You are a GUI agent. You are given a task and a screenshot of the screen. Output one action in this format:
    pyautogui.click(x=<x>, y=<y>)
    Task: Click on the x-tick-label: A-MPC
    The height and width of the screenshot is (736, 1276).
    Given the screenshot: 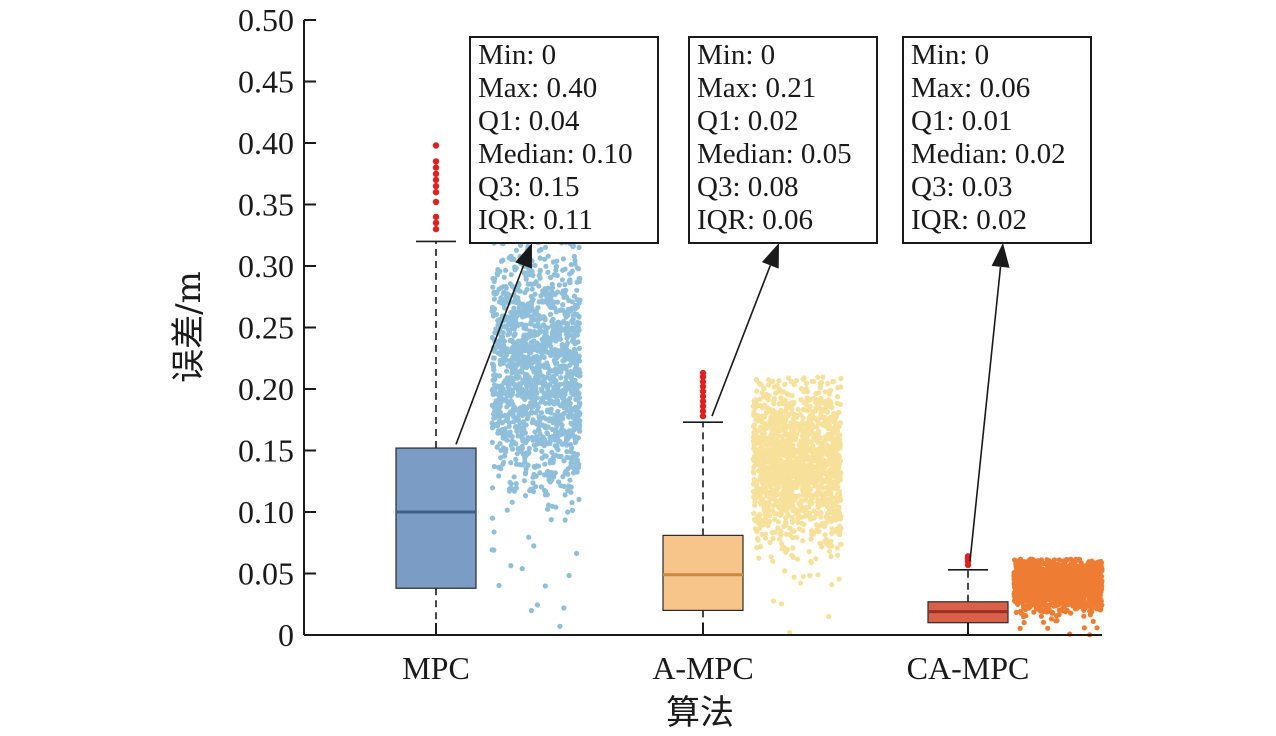 What is the action you would take?
    pyautogui.click(x=702, y=668)
    